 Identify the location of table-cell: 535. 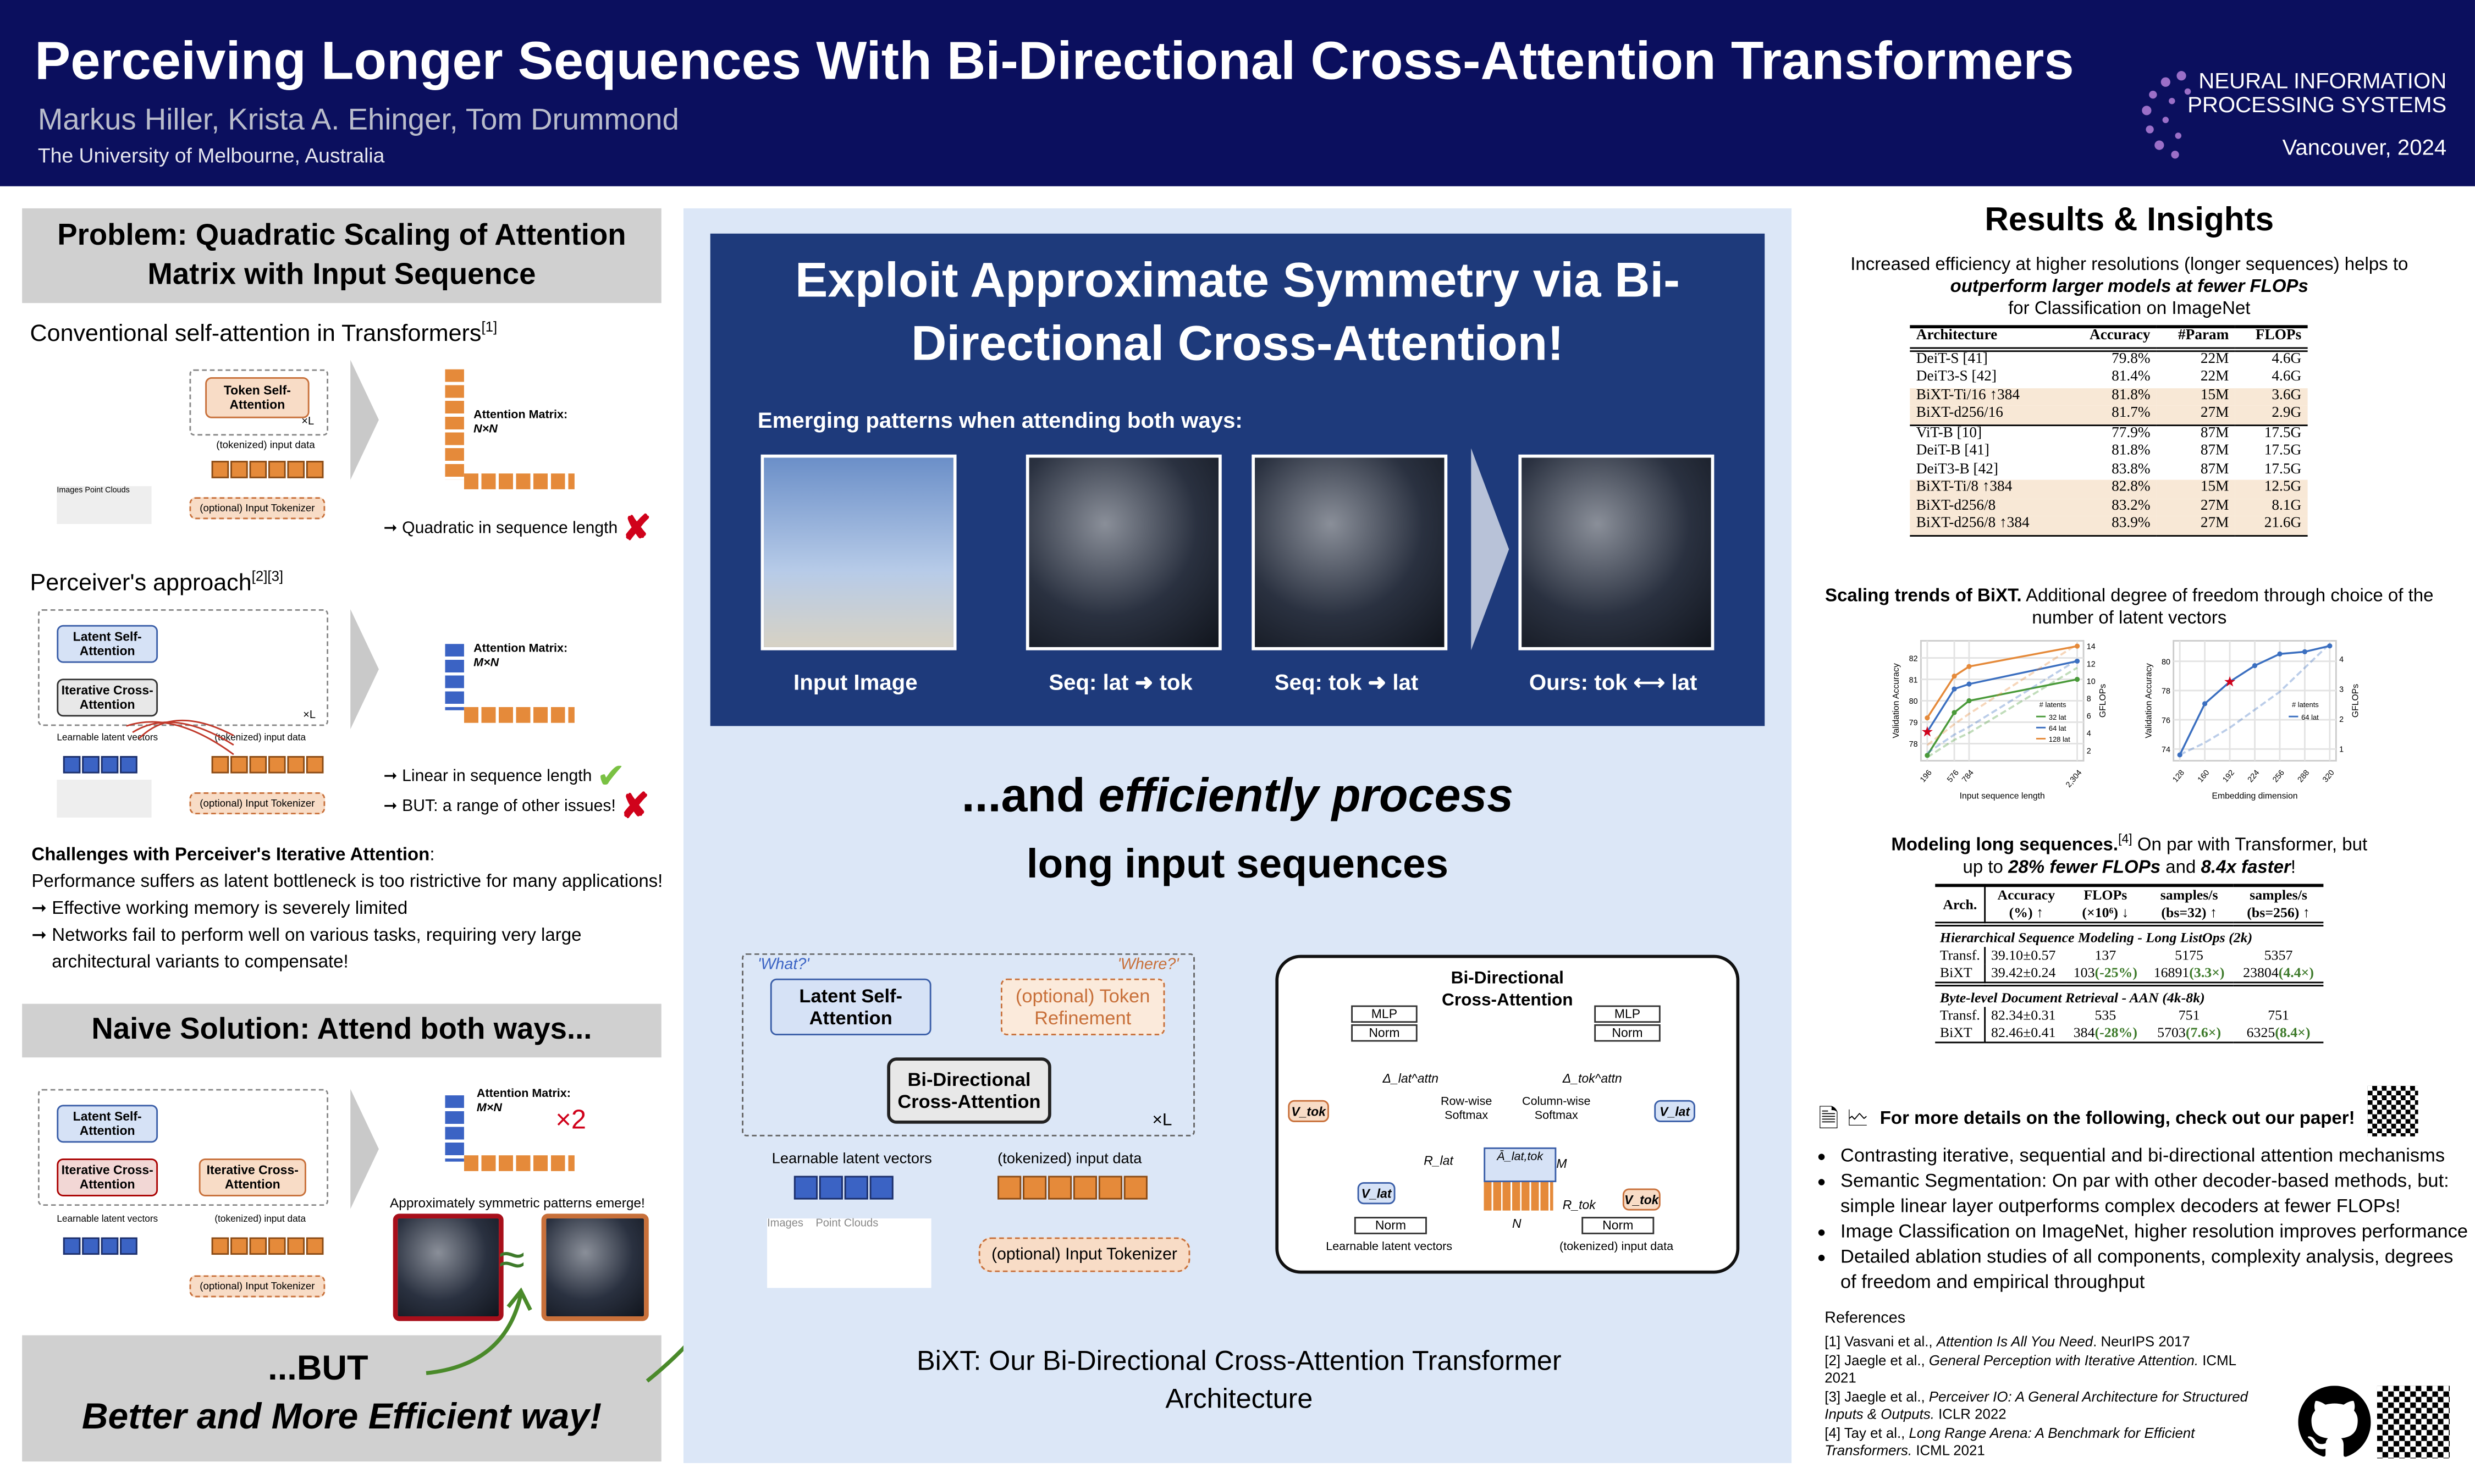
(2105, 1015).